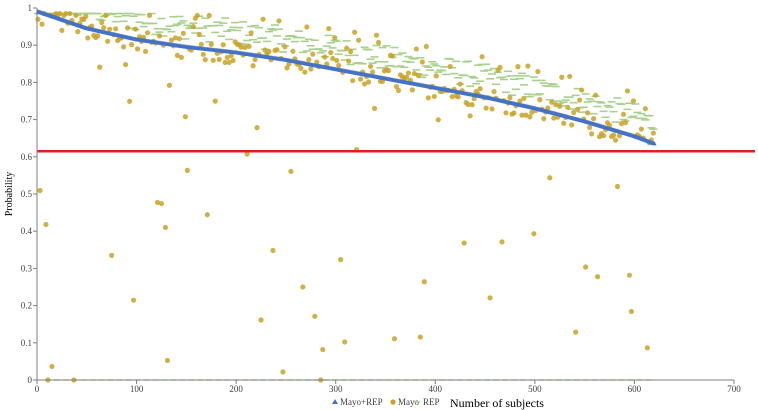 This screenshot has height=410, width=758. Describe the element at coordinates (30, 8) in the screenshot. I see `y-tick-label: 1` at that location.